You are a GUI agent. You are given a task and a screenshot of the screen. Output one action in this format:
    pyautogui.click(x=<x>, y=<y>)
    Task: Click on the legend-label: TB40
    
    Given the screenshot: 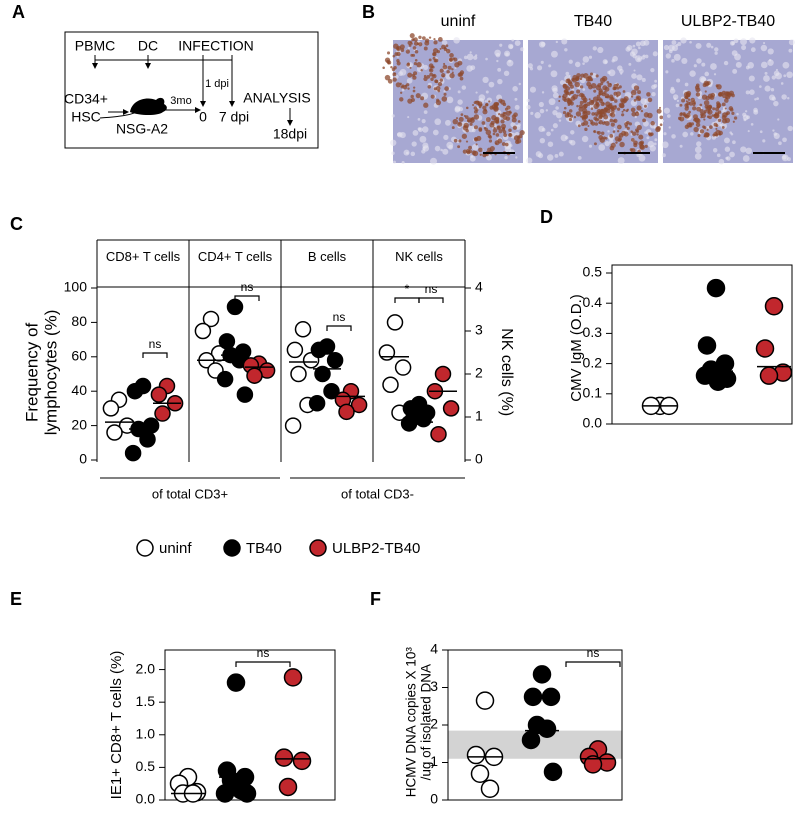 What is the action you would take?
    pyautogui.click(x=264, y=548)
    